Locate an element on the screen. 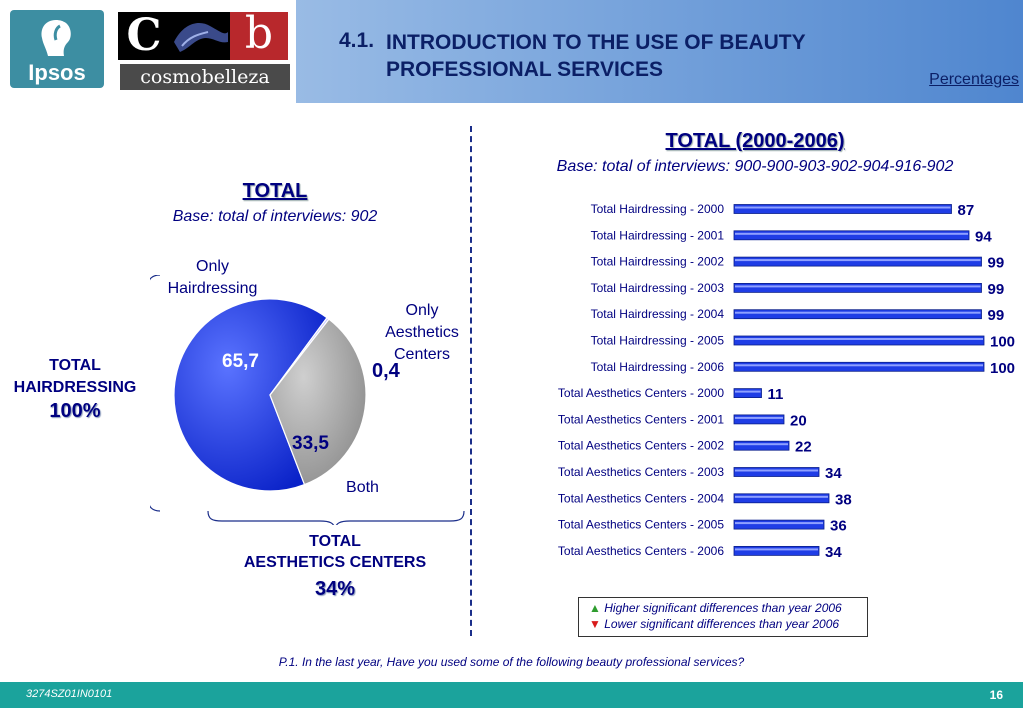 The width and height of the screenshot is (1023, 708). hairdressing-brace is located at coordinates (155, 393).